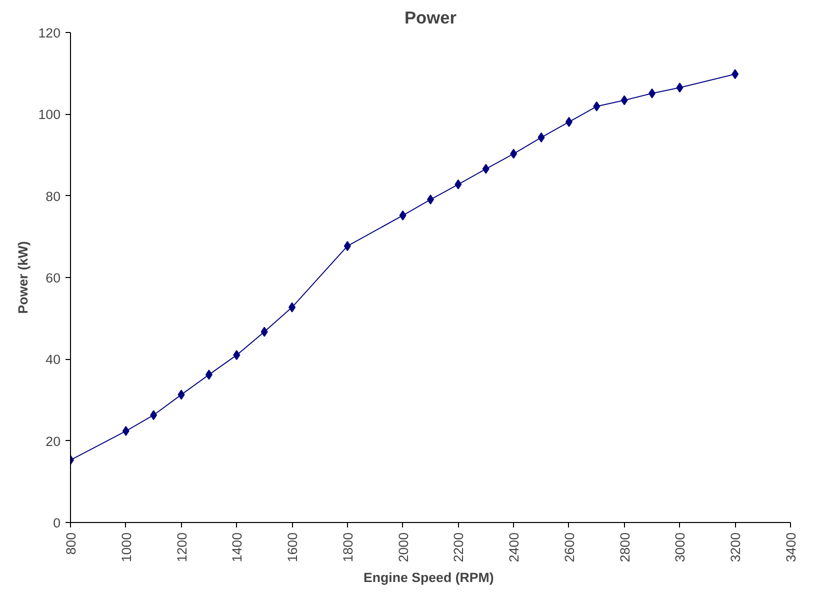  Describe the element at coordinates (292, 547) in the screenshot. I see `x-tick-label: 1600` at that location.